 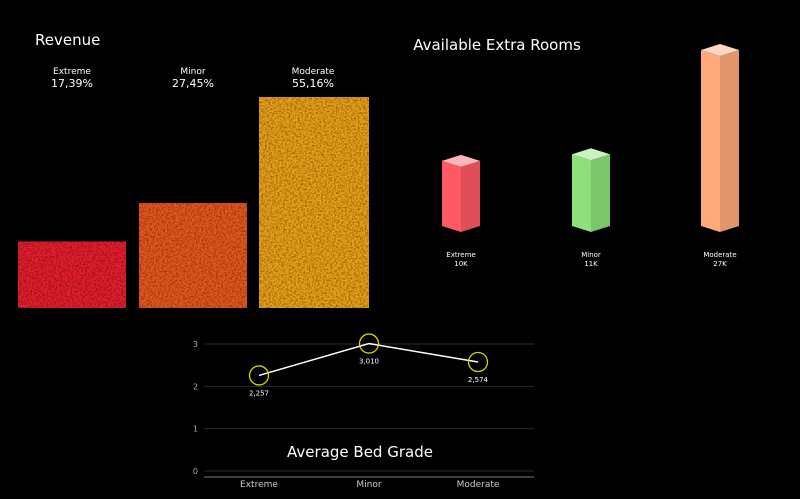 What do you see at coordinates (360, 452) in the screenshot?
I see `bed-grade-title: Average Bed Grade` at bounding box center [360, 452].